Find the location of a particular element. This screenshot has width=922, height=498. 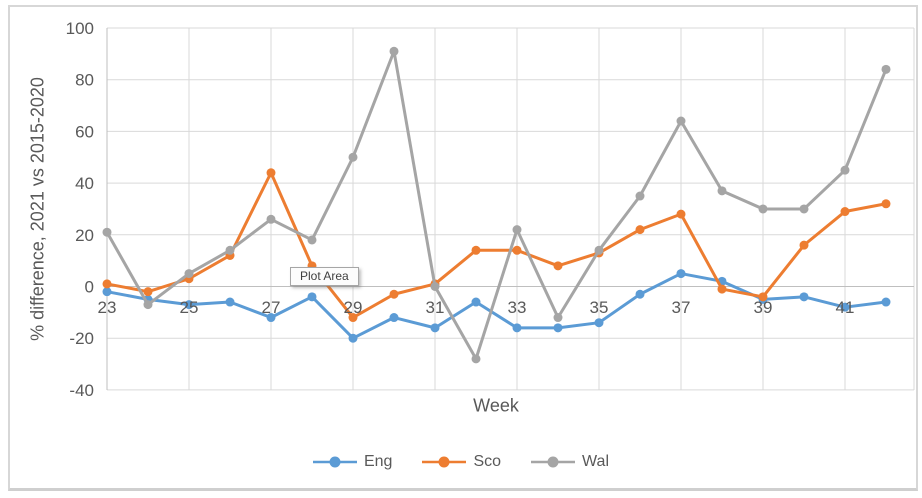

y-tick-label: 60 is located at coordinates (84, 131).